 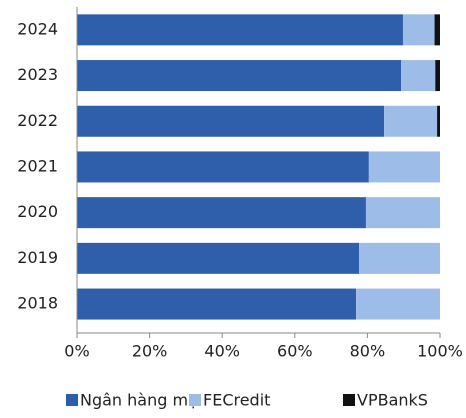 I want to click on legend-label: VPBankS, so click(x=392, y=400).